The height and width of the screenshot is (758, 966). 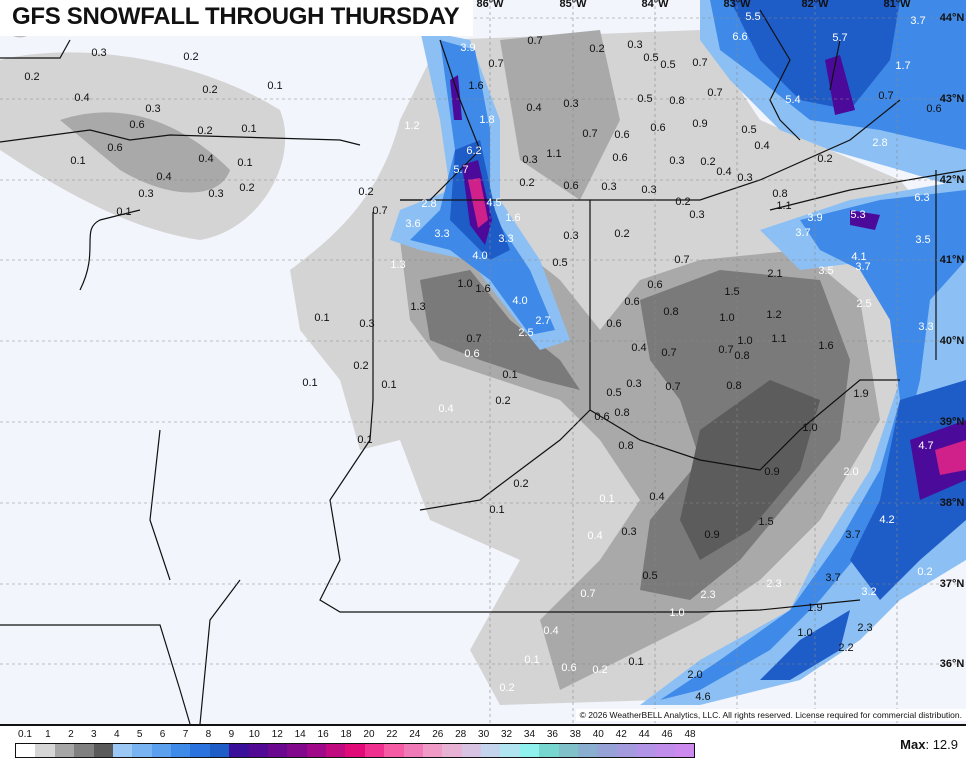 I want to click on latitude-label: 36°N, so click(x=952, y=664).